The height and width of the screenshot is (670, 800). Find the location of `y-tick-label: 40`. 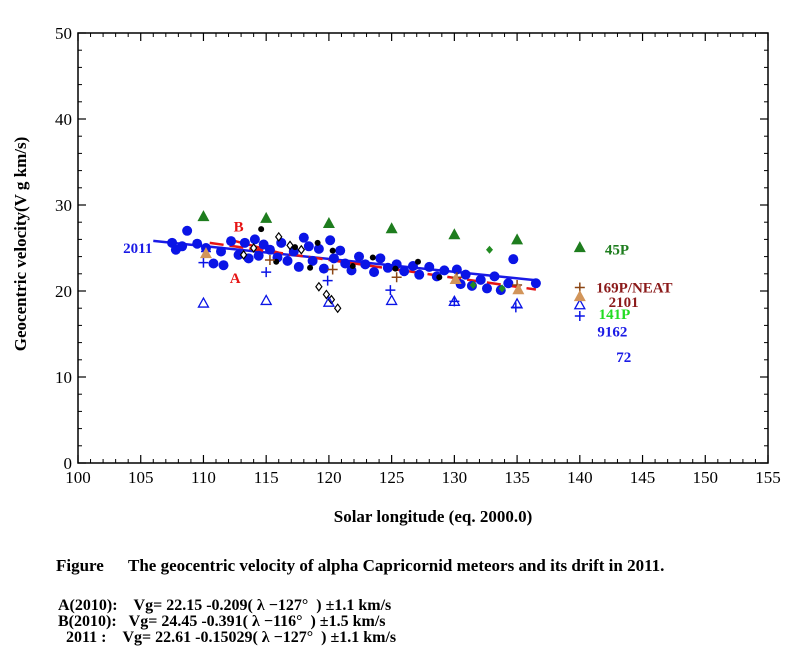

y-tick-label: 40 is located at coordinates (63, 119).